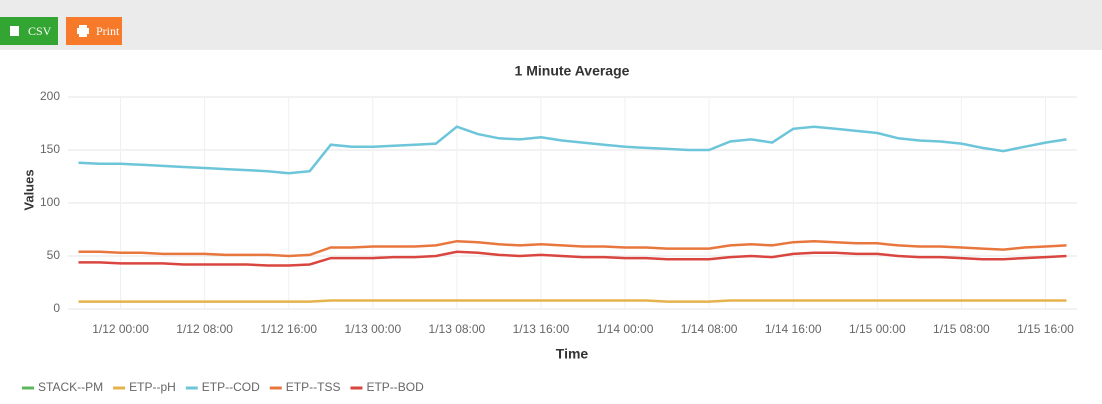 The height and width of the screenshot is (404, 1102). Describe the element at coordinates (625, 329) in the screenshot. I see `x-tick-label: 1/14 00:00` at that location.